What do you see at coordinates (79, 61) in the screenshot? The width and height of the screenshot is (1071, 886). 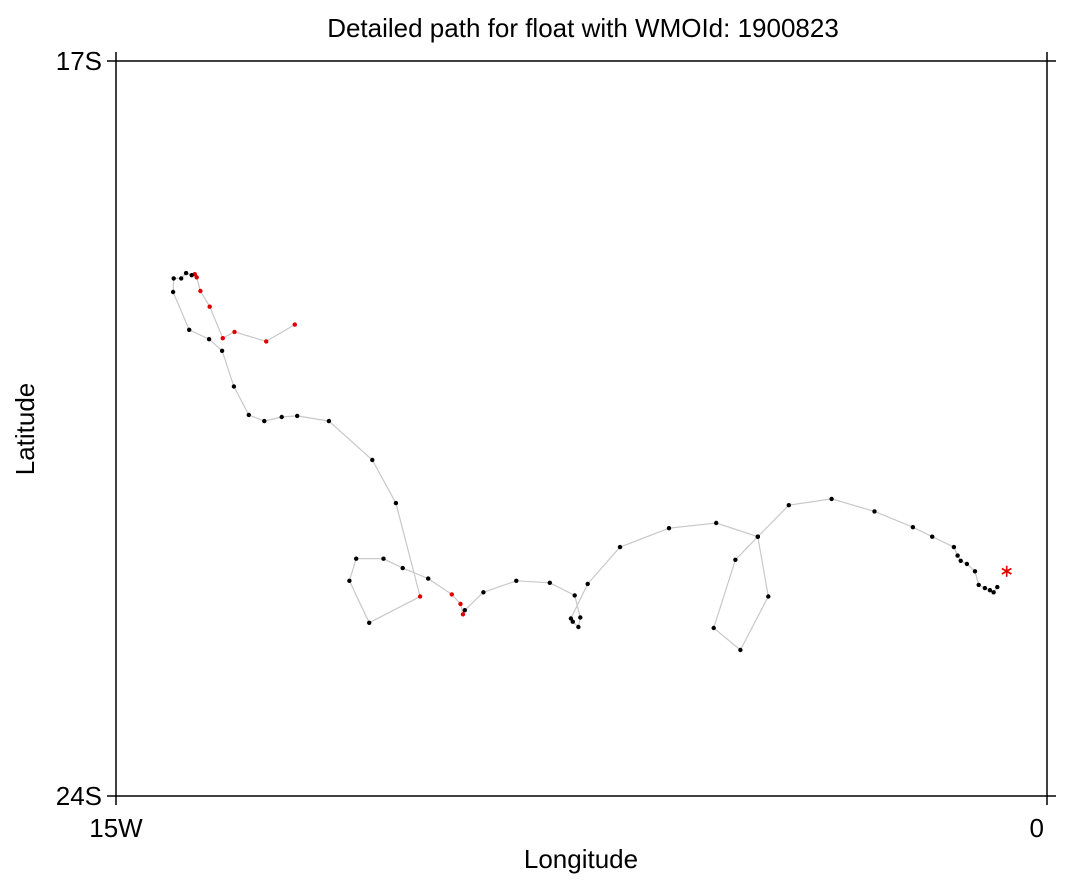 I see `y-tick-label: 17S` at bounding box center [79, 61].